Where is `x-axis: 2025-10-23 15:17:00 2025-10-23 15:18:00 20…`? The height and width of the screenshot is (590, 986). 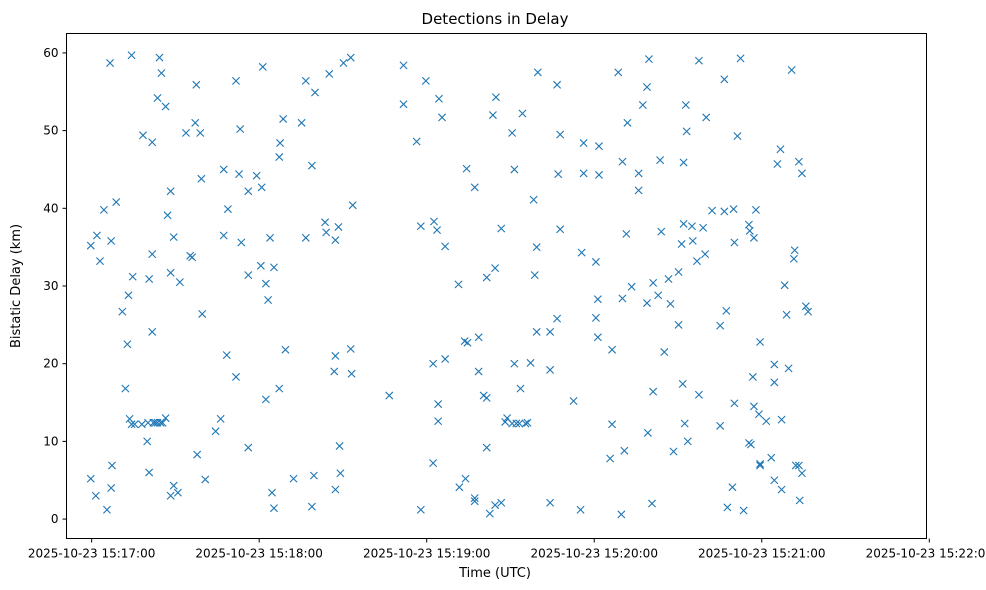
x-axis: 2025-10-23 15:17:00 2025-10-23 15:18:00 20… is located at coordinates (507, 549).